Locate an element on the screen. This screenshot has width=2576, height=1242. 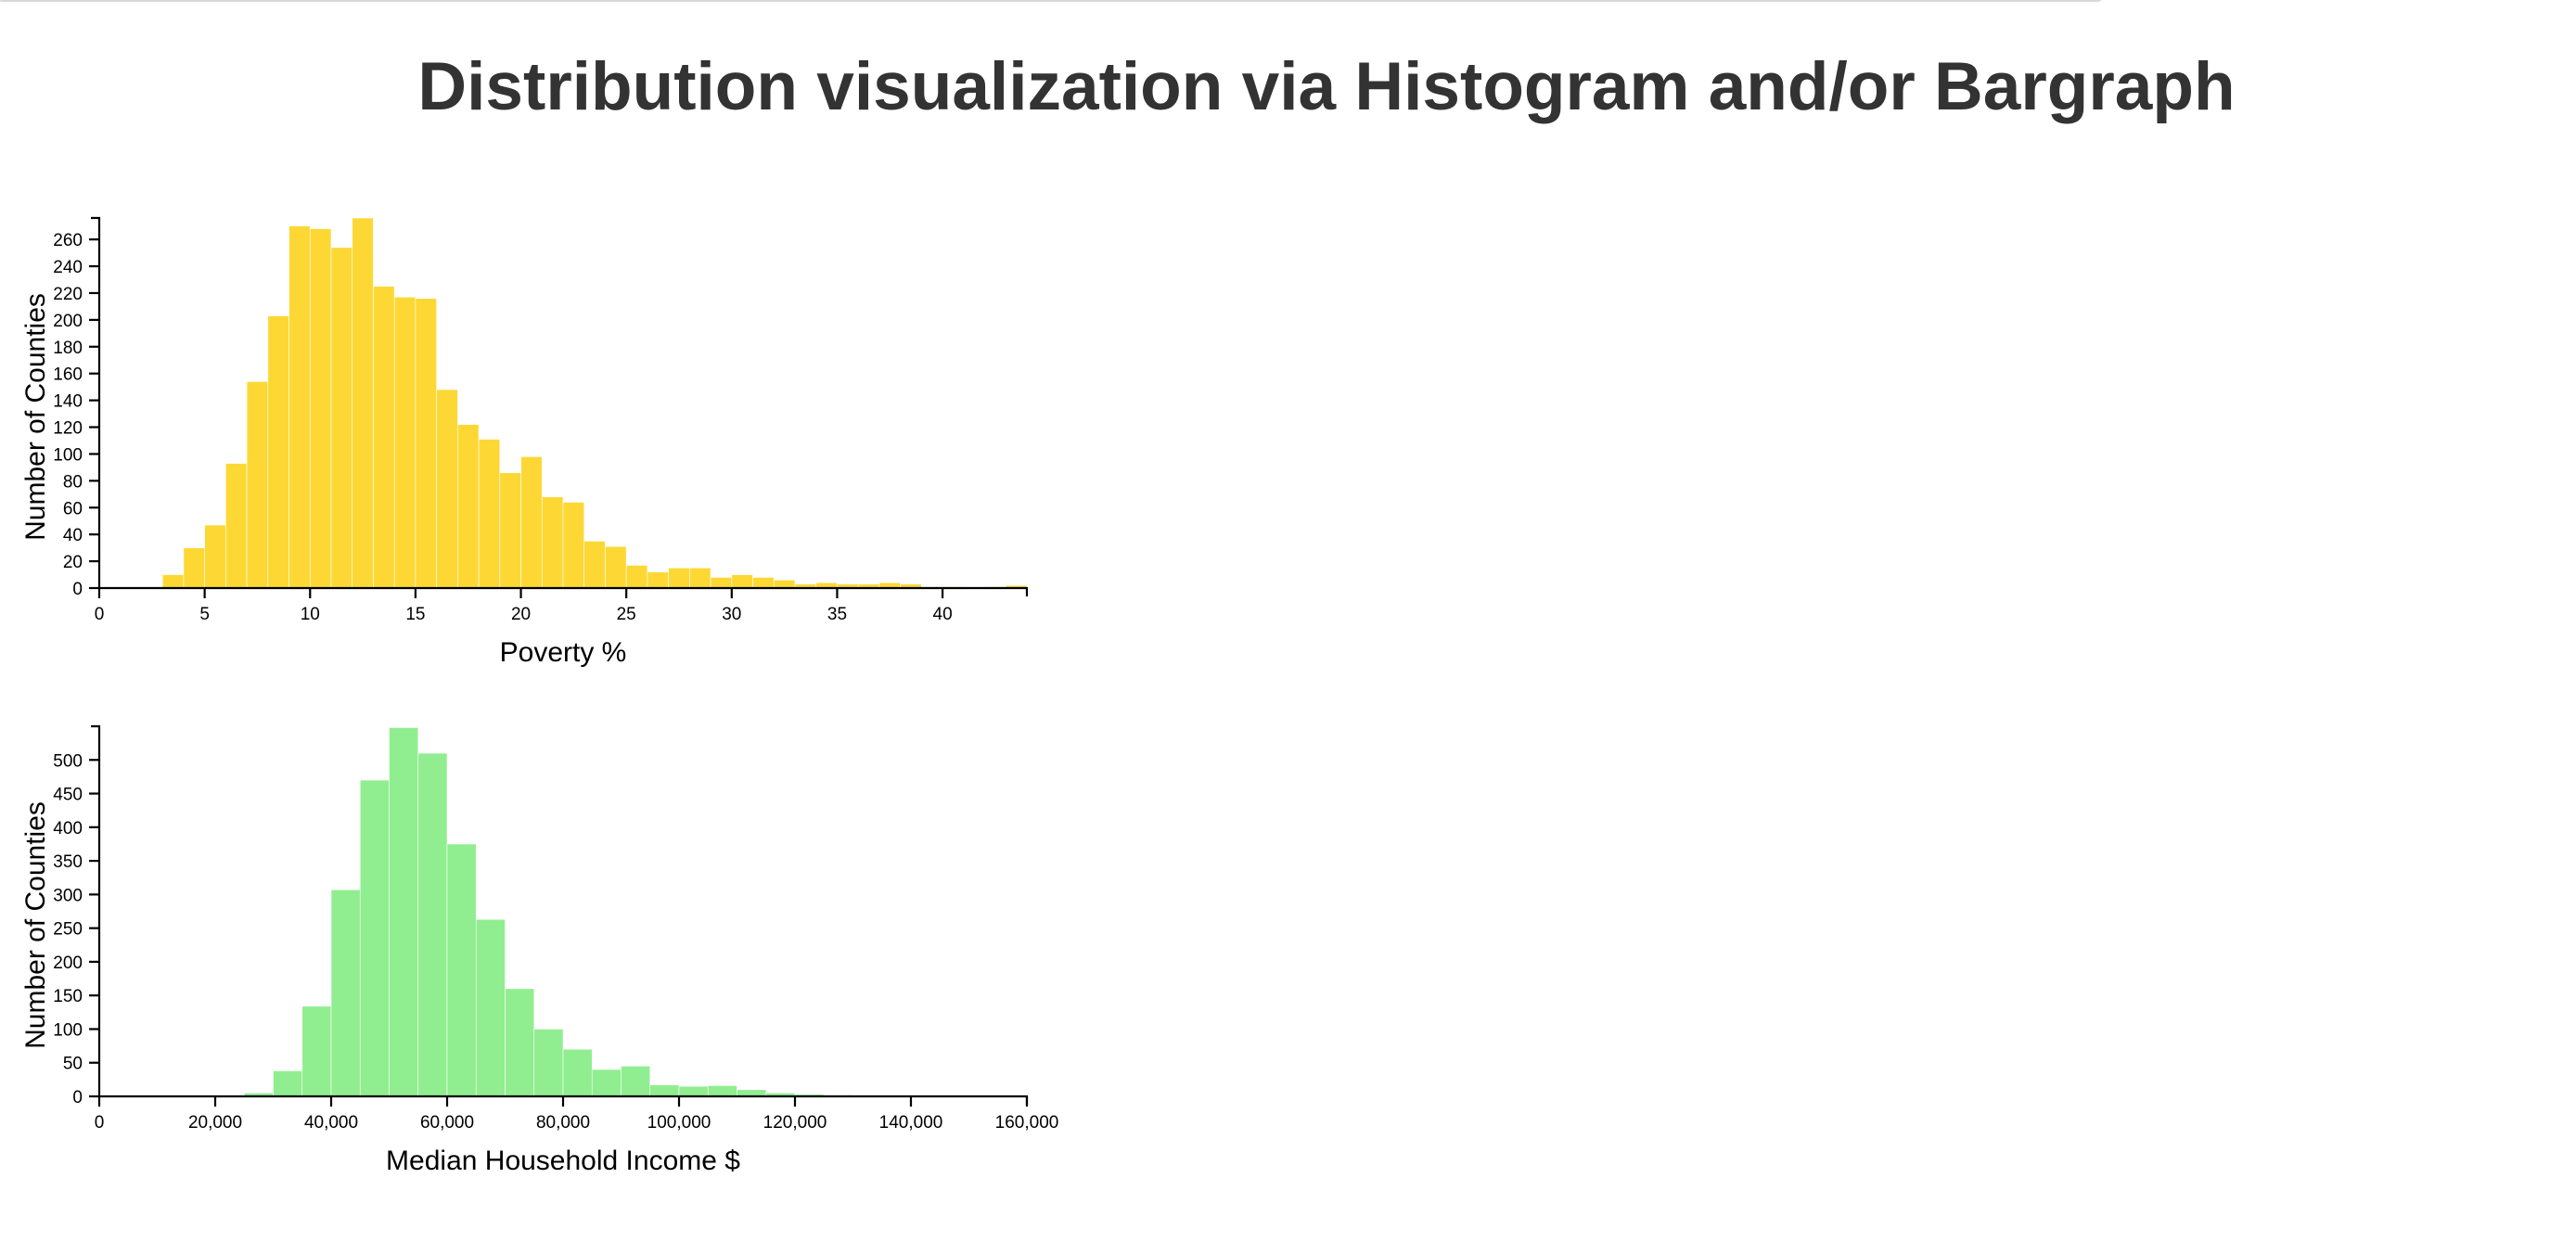
income-x-tick-label: 60,000 is located at coordinates (447, 1123).